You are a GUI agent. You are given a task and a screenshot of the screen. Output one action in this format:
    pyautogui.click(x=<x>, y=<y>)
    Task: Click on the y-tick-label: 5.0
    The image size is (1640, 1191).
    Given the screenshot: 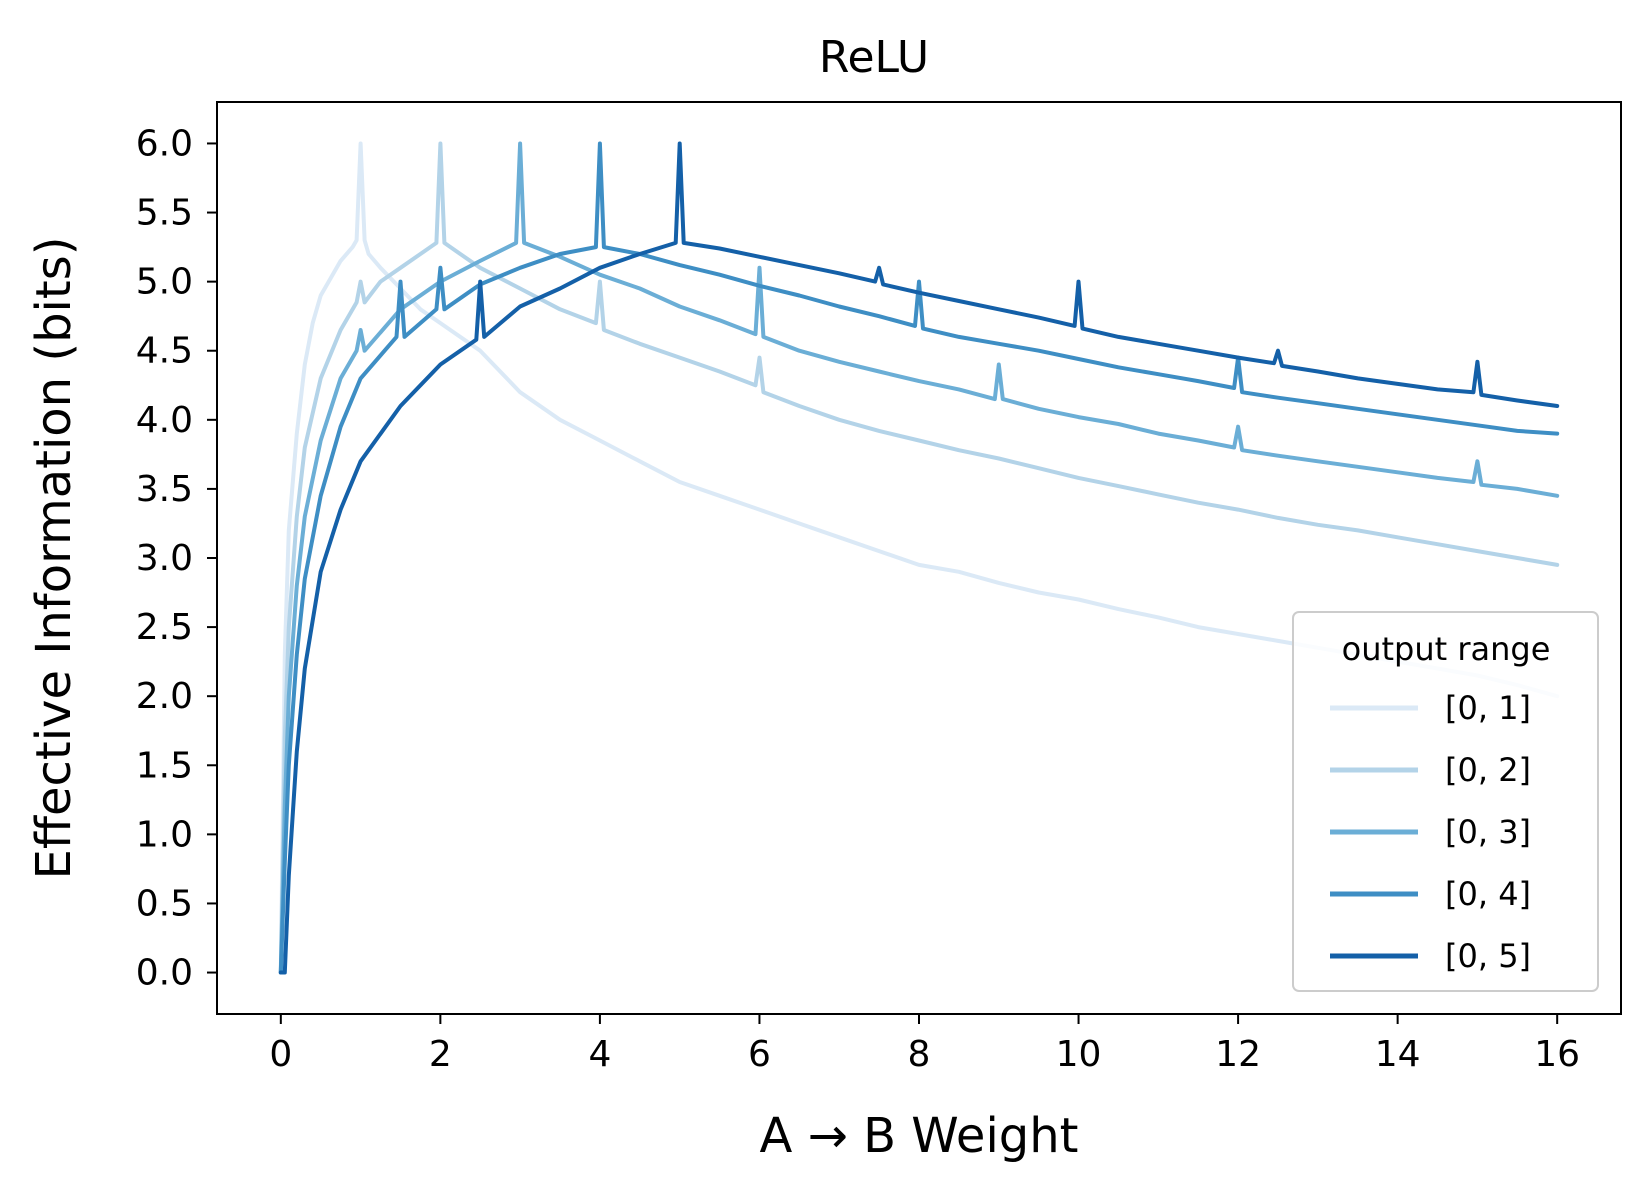 What is the action you would take?
    pyautogui.click(x=164, y=282)
    